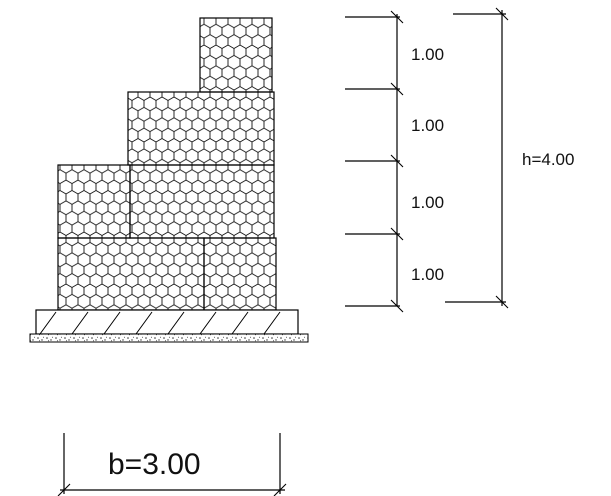 The image size is (611, 496). What do you see at coordinates (131, 274) in the screenshot?
I see `gabion-block-row1-left` at bounding box center [131, 274].